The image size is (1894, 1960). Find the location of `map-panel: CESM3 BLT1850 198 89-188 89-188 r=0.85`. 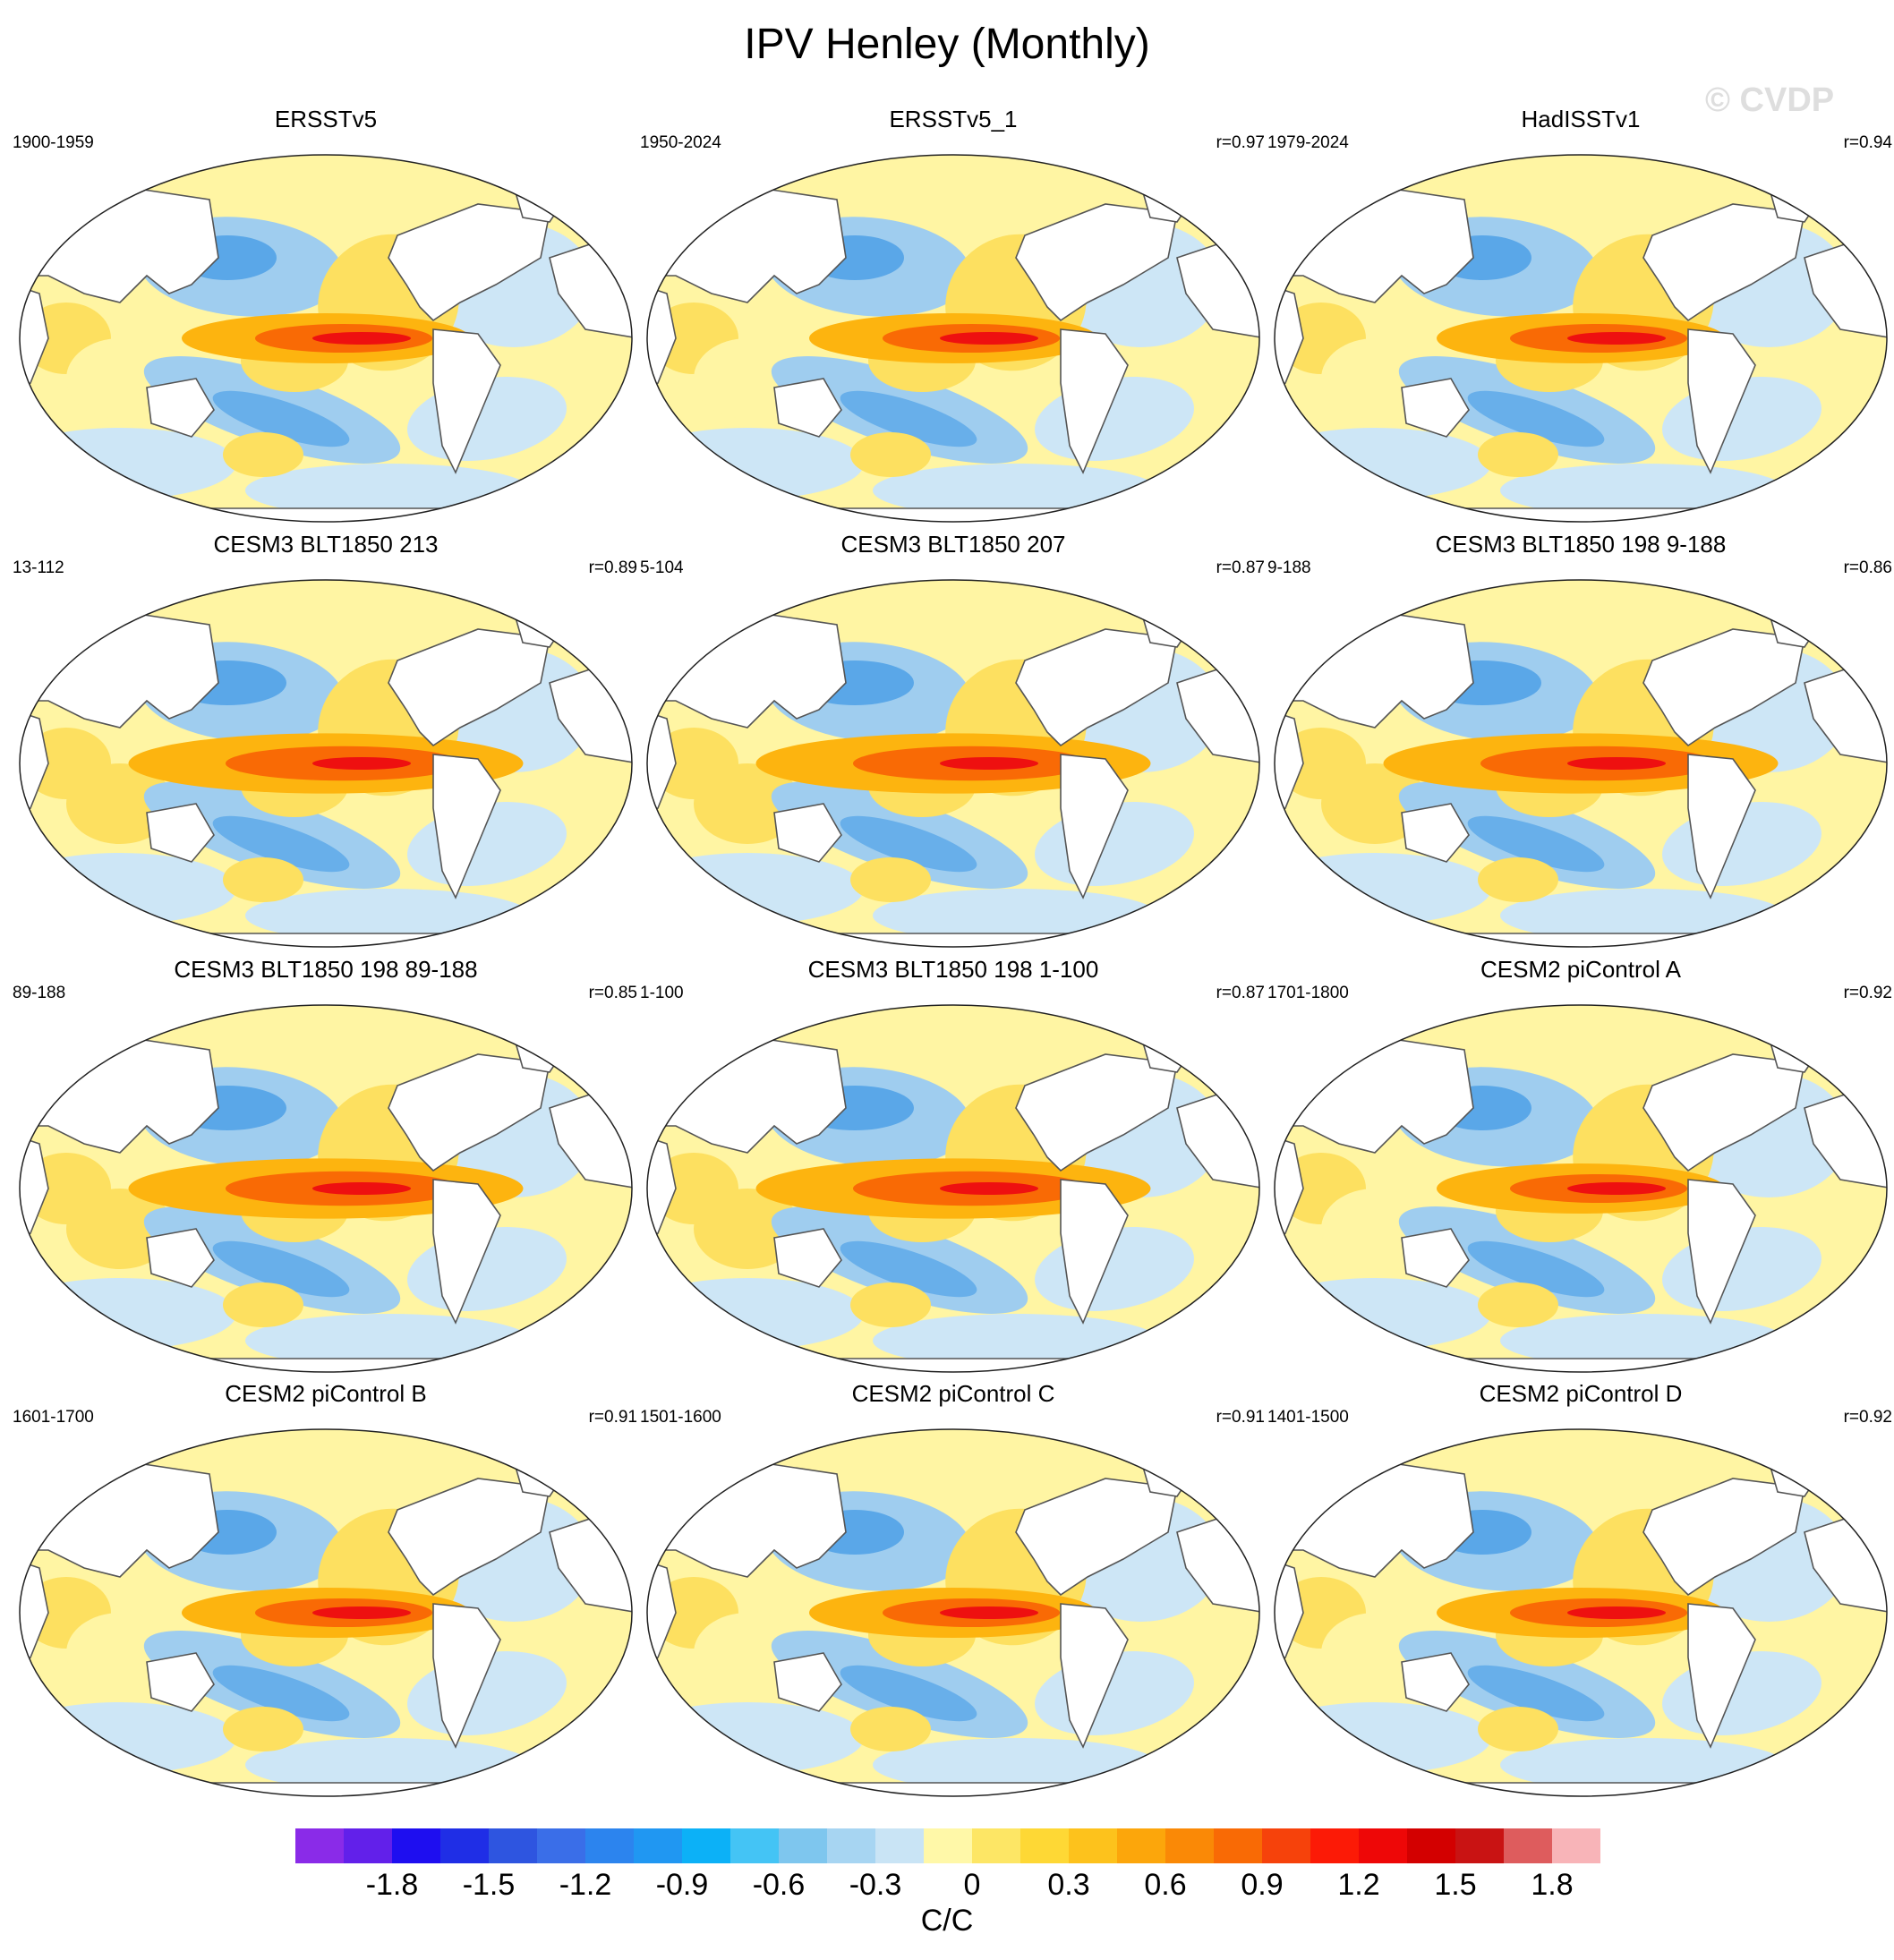

map-panel: CESM3 BLT1850 198 89-188 89-188 r=0.85 is located at coordinates (326, 1169).